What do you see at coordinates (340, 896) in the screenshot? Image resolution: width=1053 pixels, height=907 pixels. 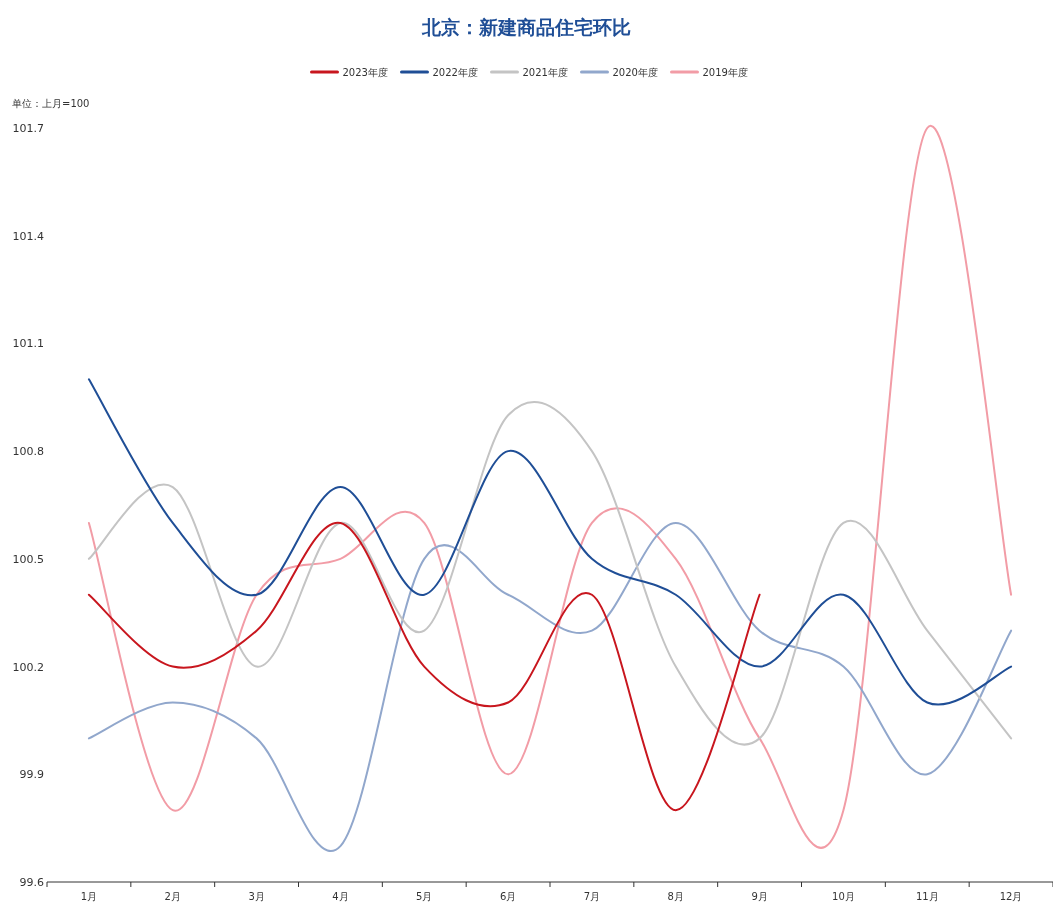 I see `xtick: 4月` at bounding box center [340, 896].